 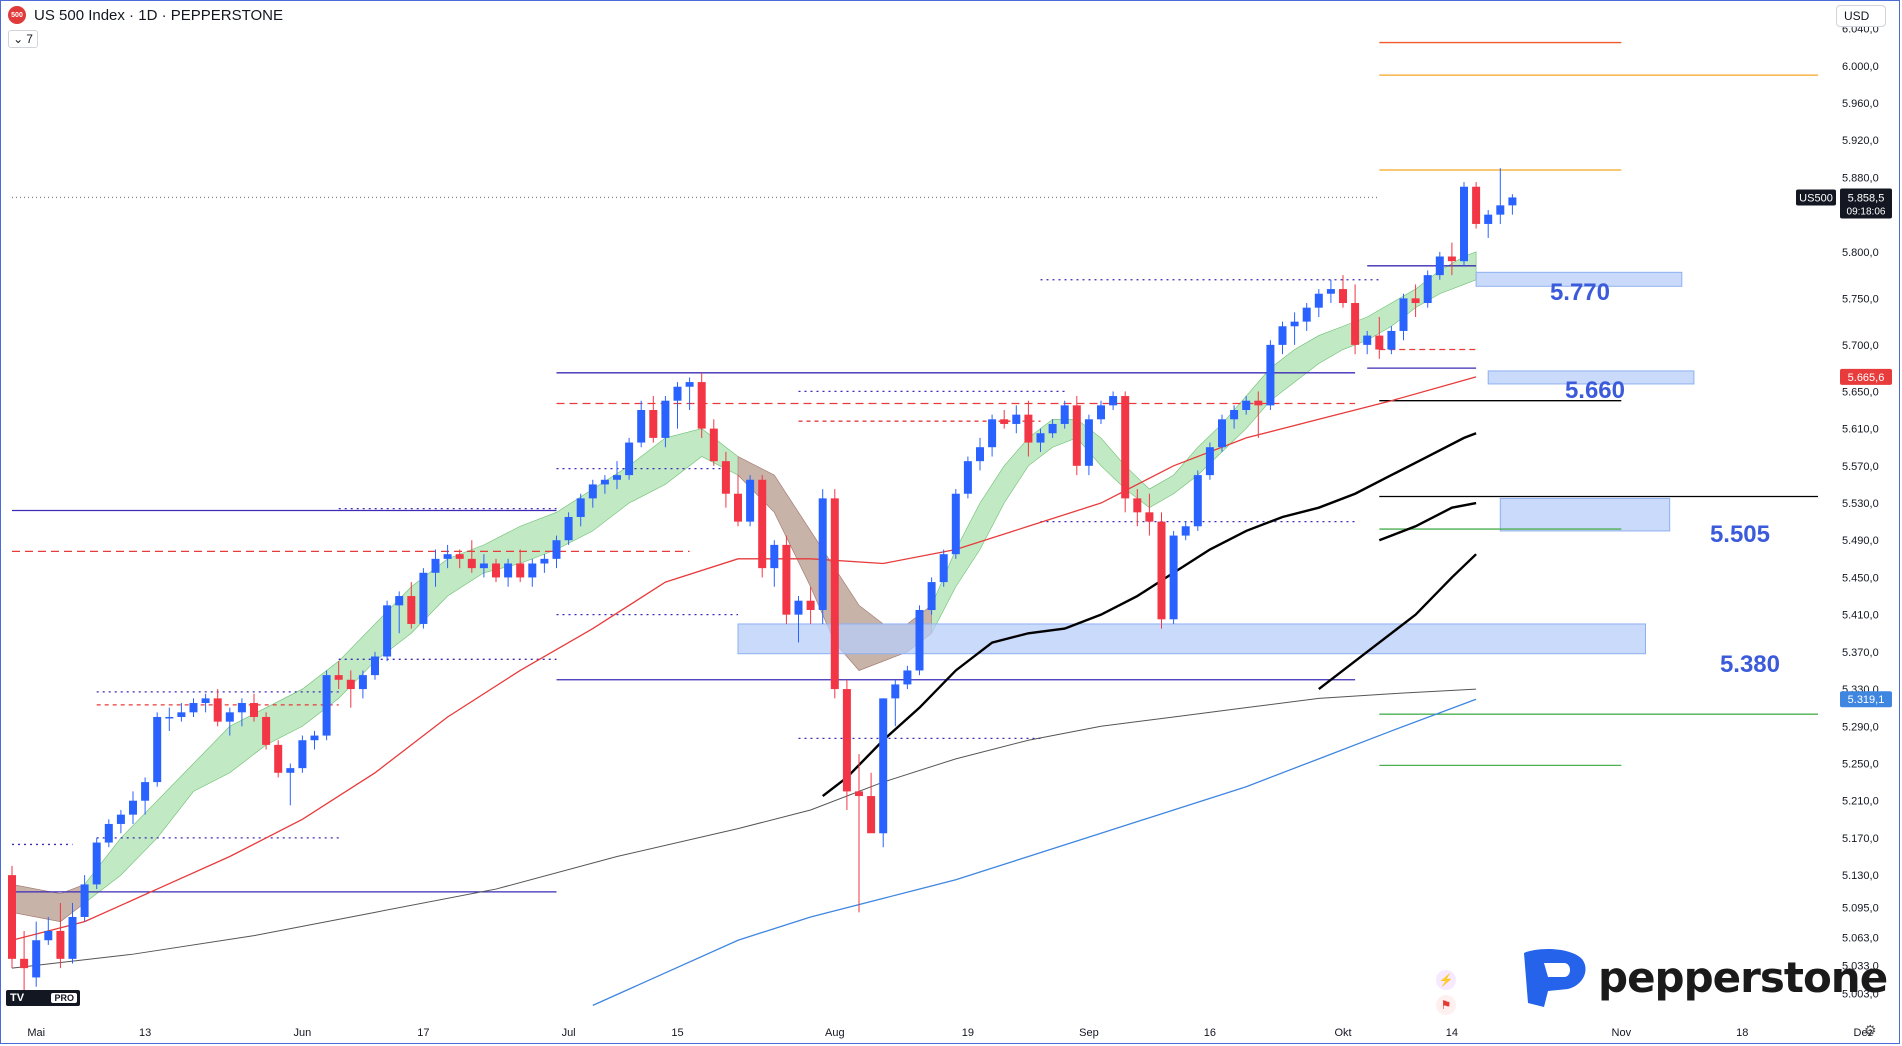 I want to click on chart-title: US 500 Index · 1D · PEPPERSTONE, so click(x=158, y=15).